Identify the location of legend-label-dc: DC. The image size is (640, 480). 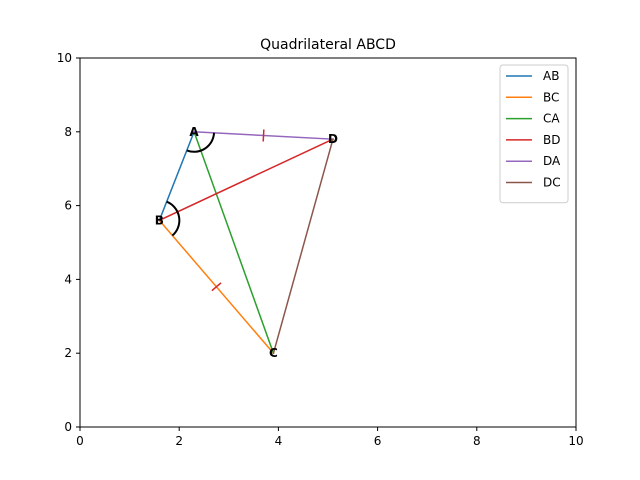
(552, 183).